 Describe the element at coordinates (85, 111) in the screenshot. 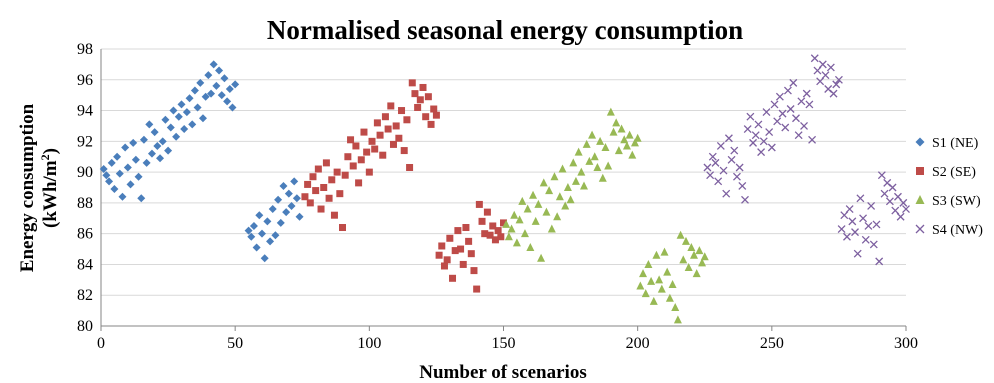

I see `y-tick-94: 94` at that location.